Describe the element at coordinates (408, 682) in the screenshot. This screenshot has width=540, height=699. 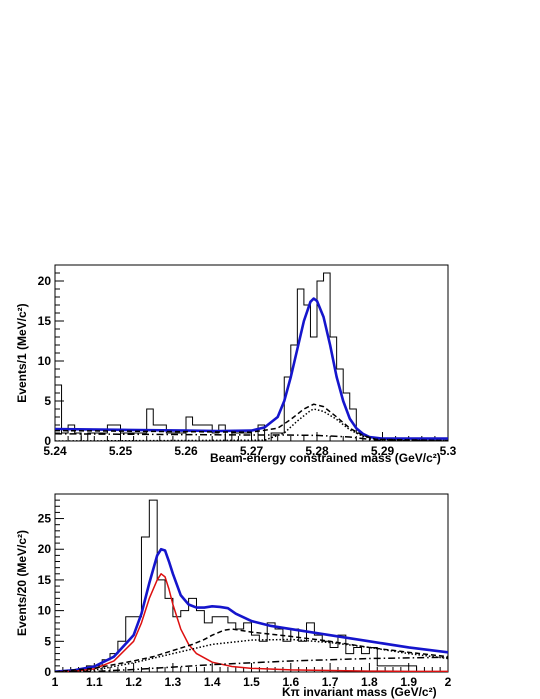
I see `x-tick-label: 1.9` at that location.